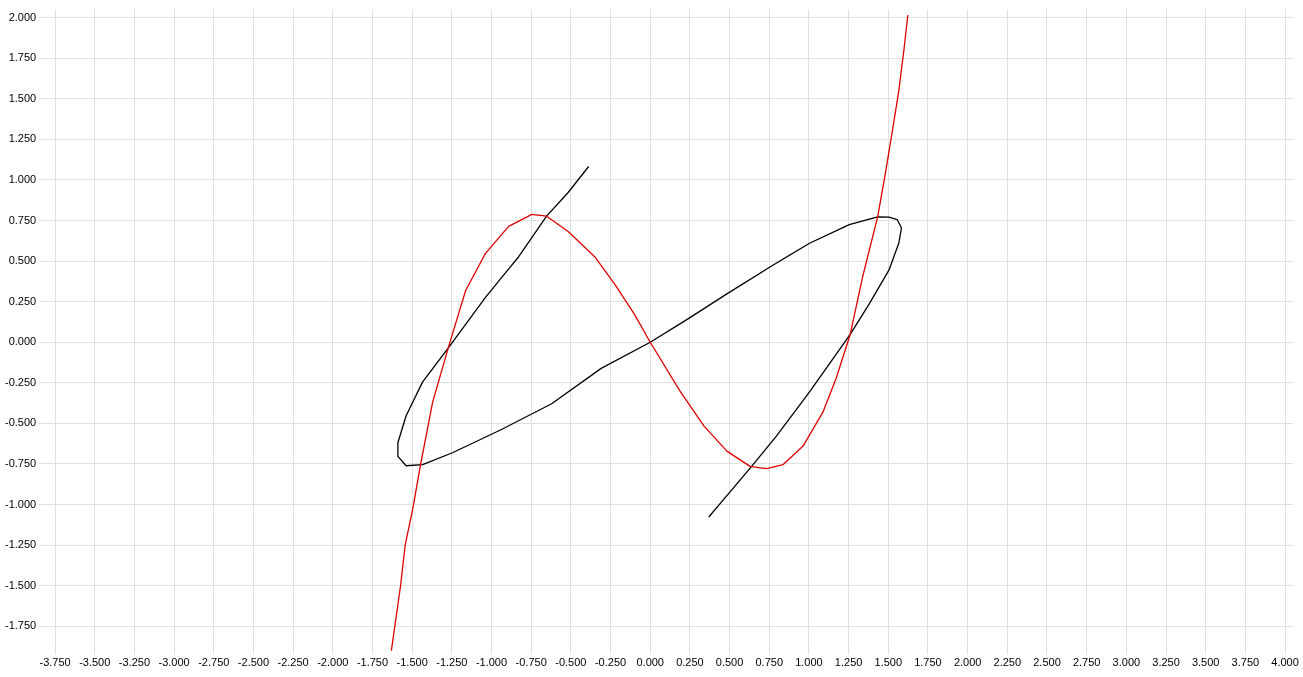  What do you see at coordinates (729, 662) in the screenshot?
I see `x-tick-label: 0.500` at bounding box center [729, 662].